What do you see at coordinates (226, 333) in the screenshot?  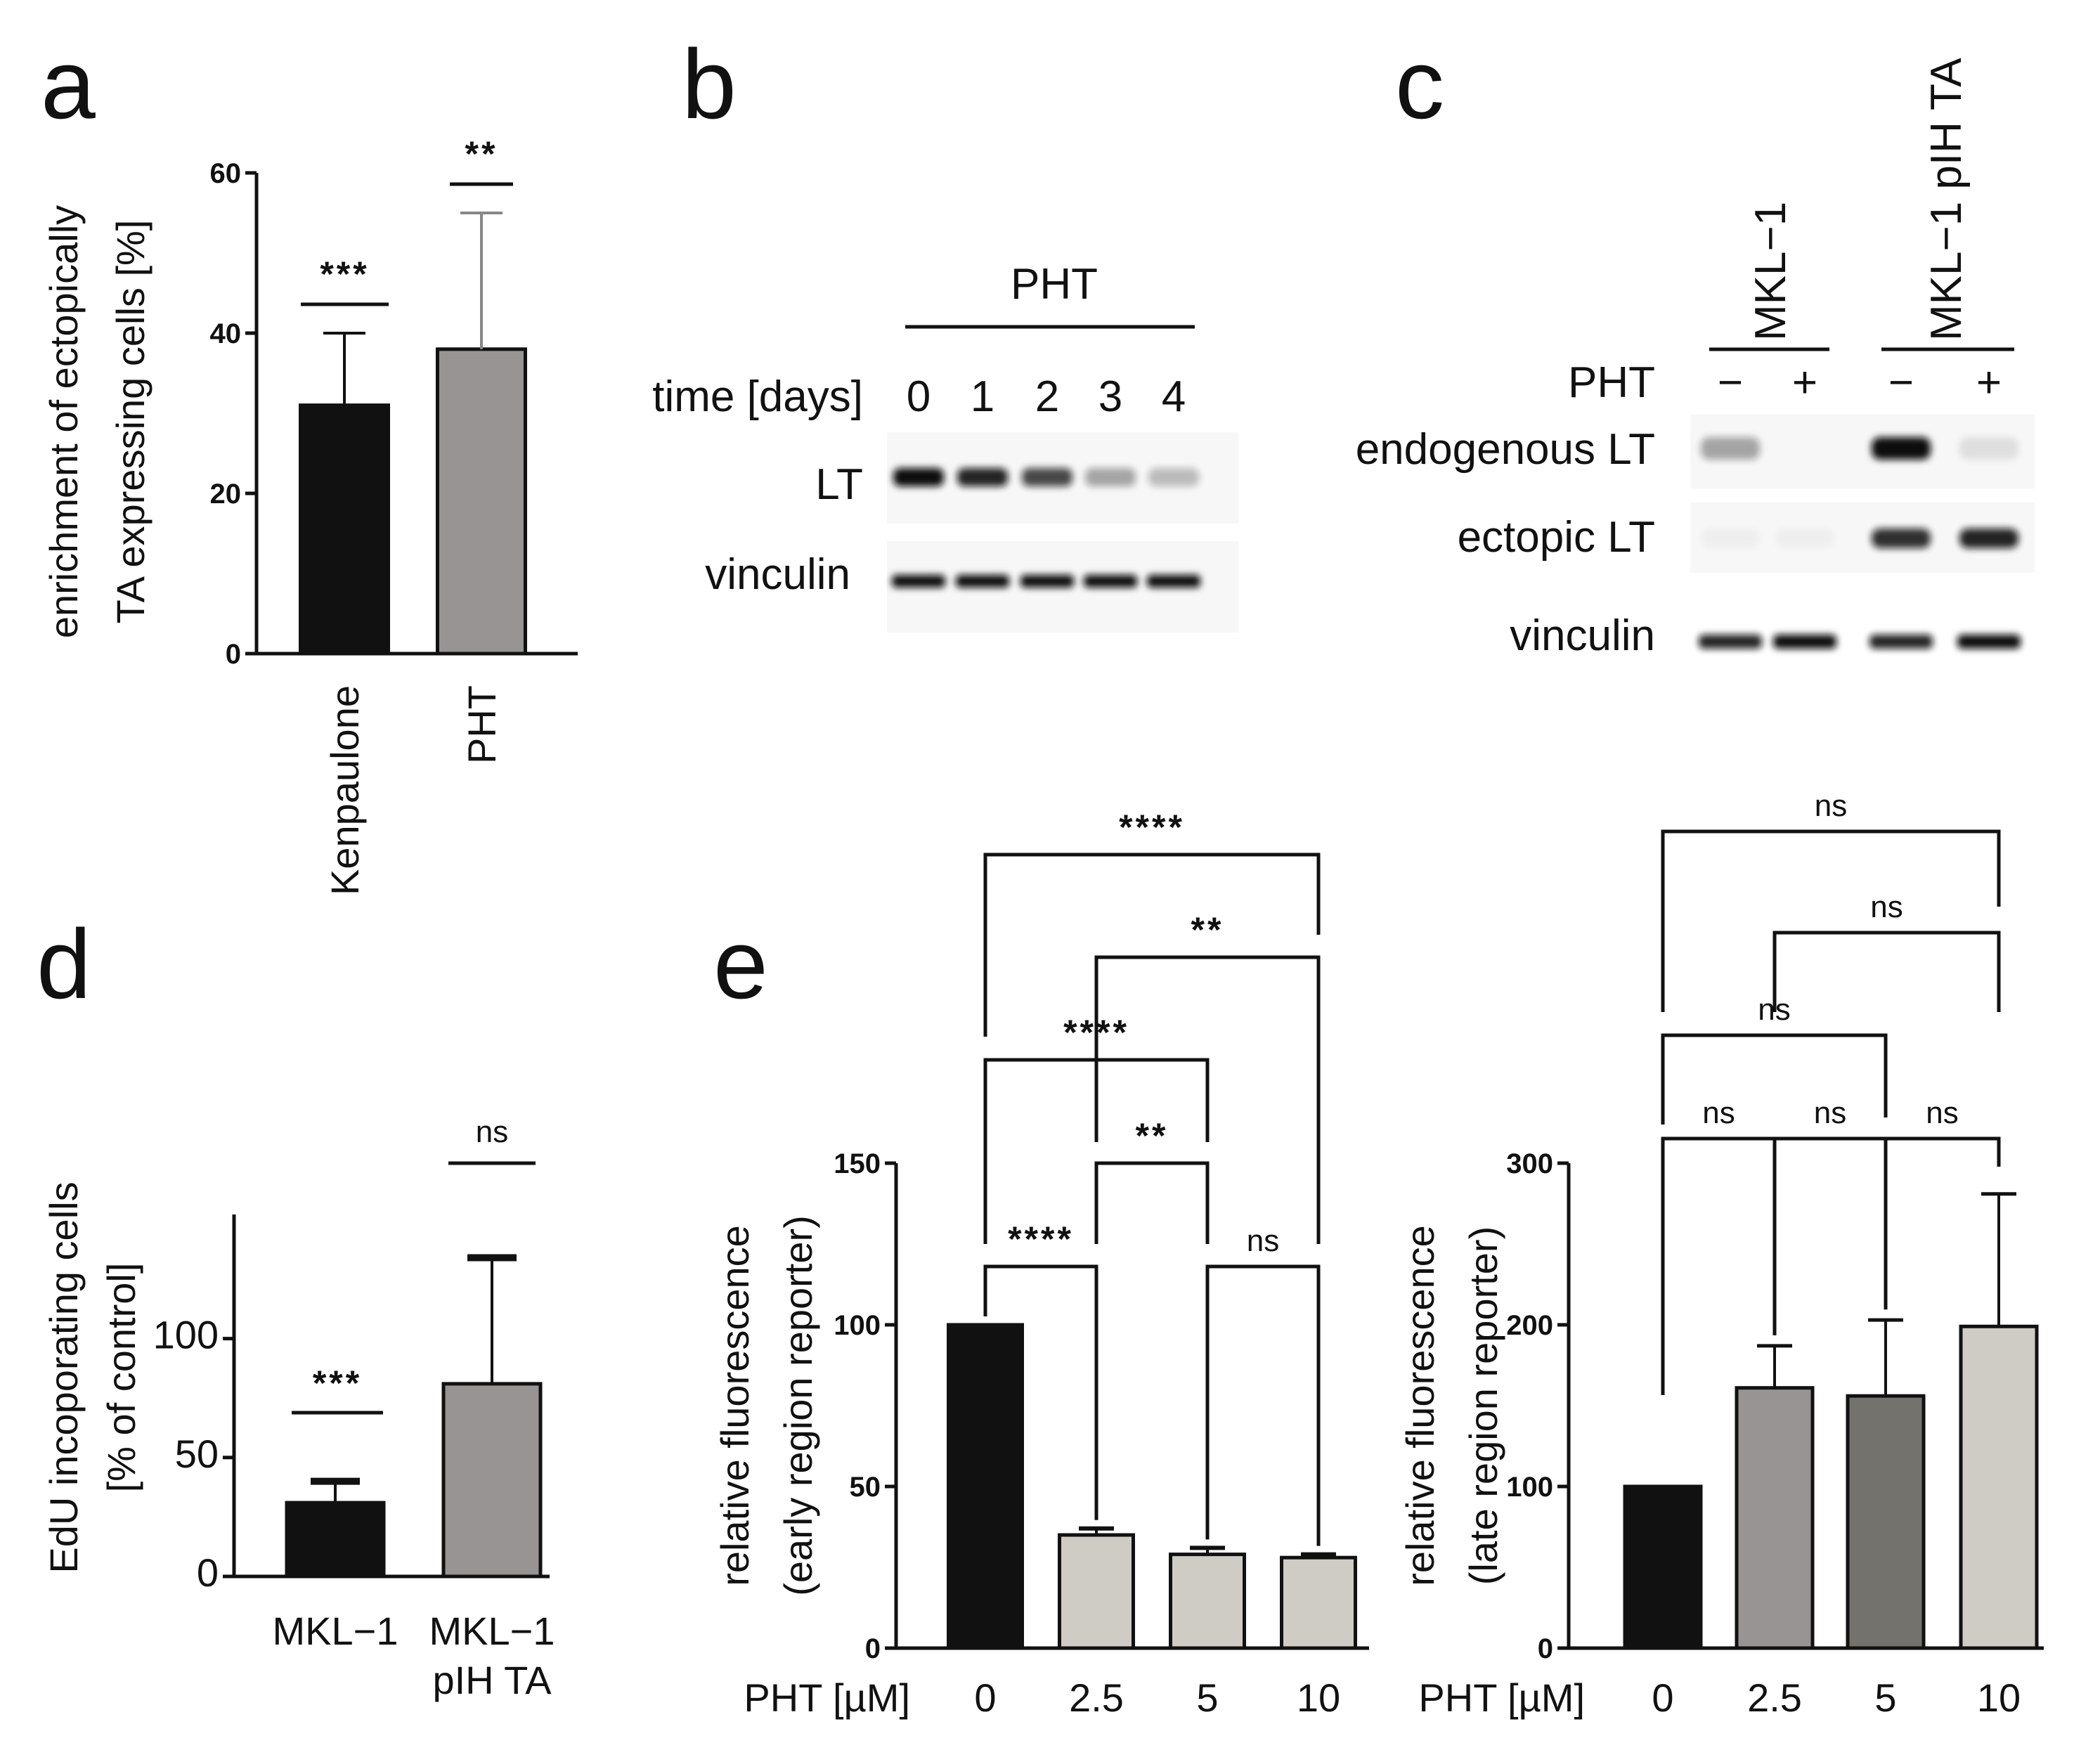 I see `chart-a-ytick-label: 40` at bounding box center [226, 333].